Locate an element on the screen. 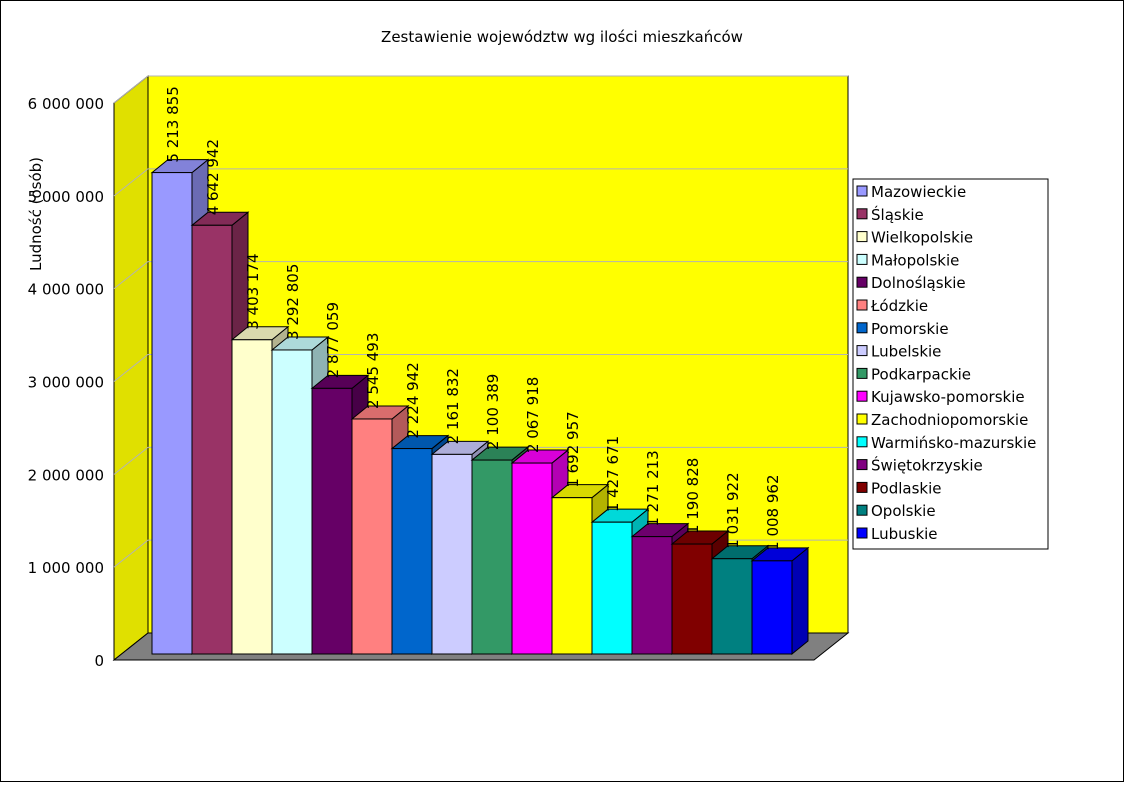 Image resolution: width=1124 pixels, height=786 pixels. data-label: 2 545 493 is located at coordinates (373, 371).